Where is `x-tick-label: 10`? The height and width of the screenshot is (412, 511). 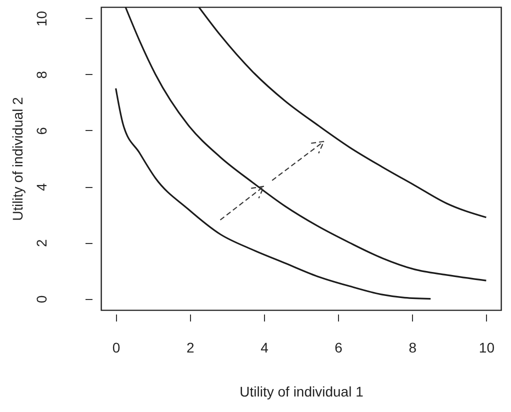 x-tick-label: 10 is located at coordinates (486, 348).